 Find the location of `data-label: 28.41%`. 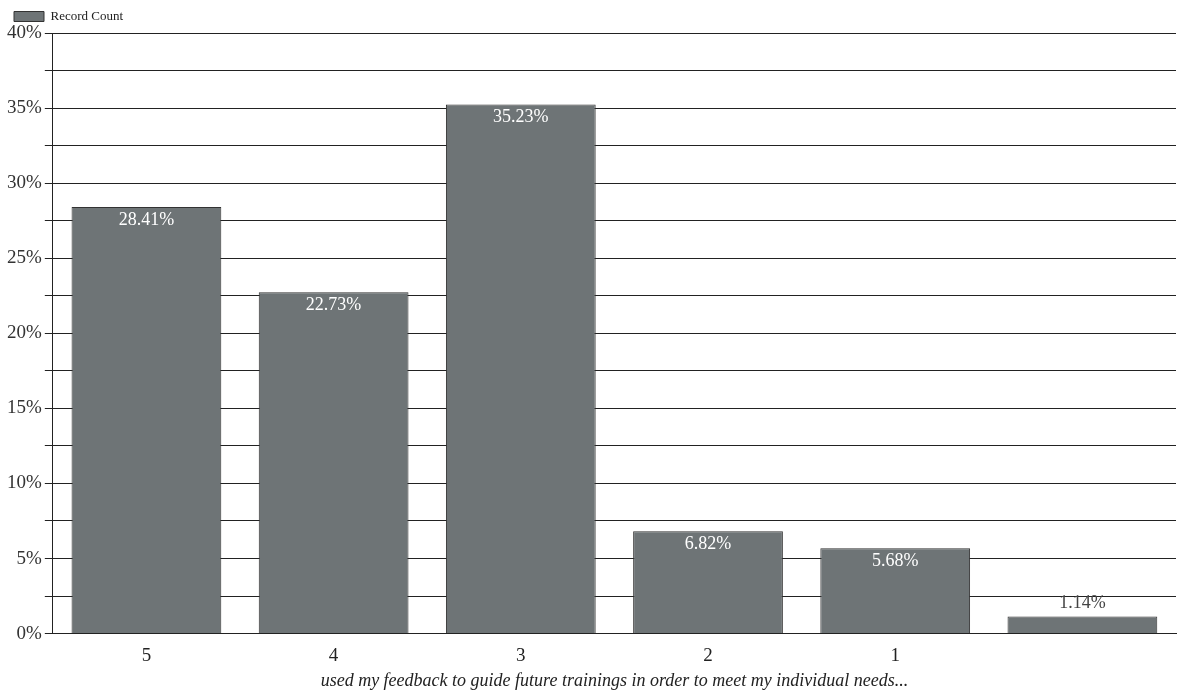

data-label: 28.41% is located at coordinates (146, 218).